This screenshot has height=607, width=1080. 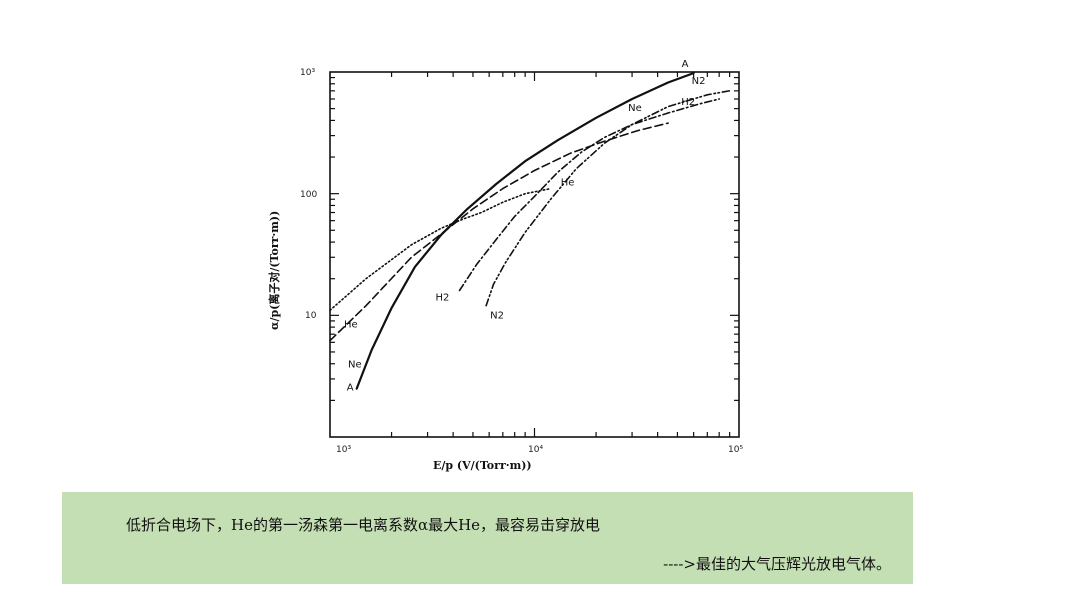 What do you see at coordinates (308, 195) in the screenshot?
I see `y-tick-label-100: 100` at bounding box center [308, 195].